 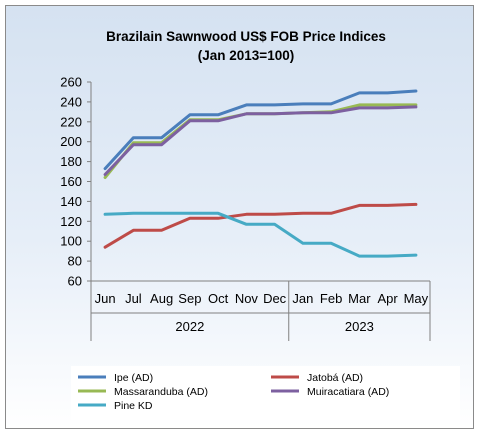 What do you see at coordinates (161, 298) in the screenshot?
I see `x-tick-label: Aug` at bounding box center [161, 298].